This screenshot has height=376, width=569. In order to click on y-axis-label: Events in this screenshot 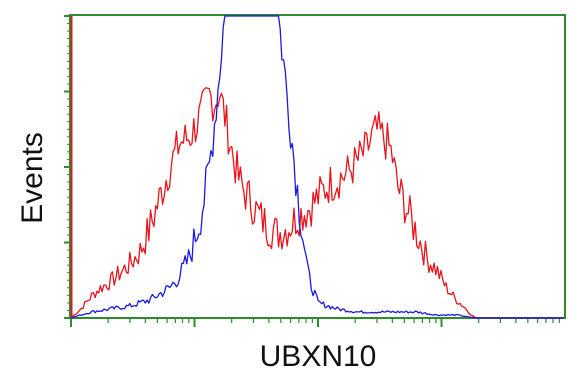, I will do `click(32, 178)`.